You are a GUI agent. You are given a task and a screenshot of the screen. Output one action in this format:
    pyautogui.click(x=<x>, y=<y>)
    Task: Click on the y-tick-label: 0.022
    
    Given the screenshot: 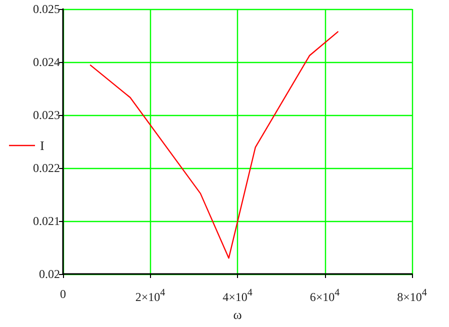 What is the action you would take?
    pyautogui.click(x=46, y=168)
    